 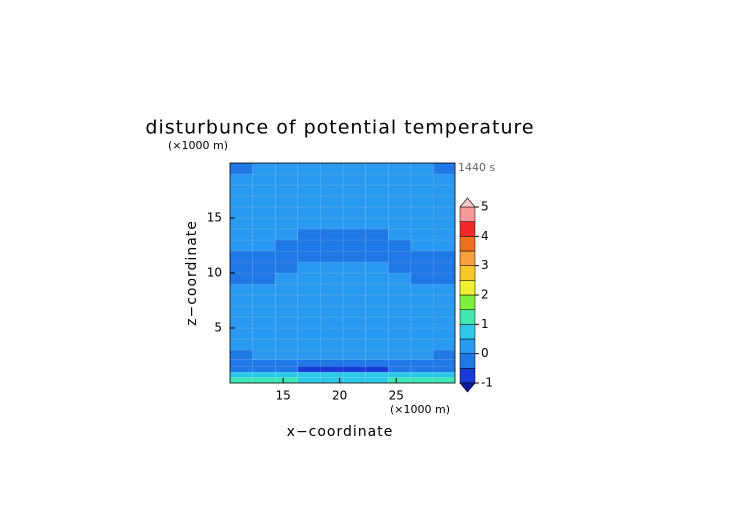 I want to click on chart-title: disturbunce of potential temperature, so click(x=339, y=128).